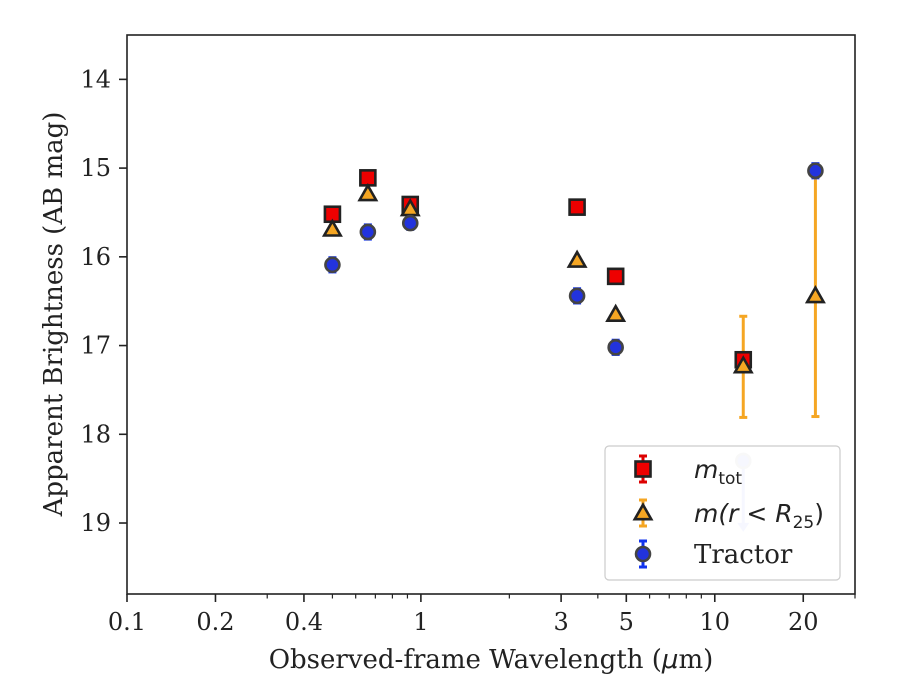 This screenshot has height=700, width=900. I want to click on legend-marker-mr25, so click(643, 511).